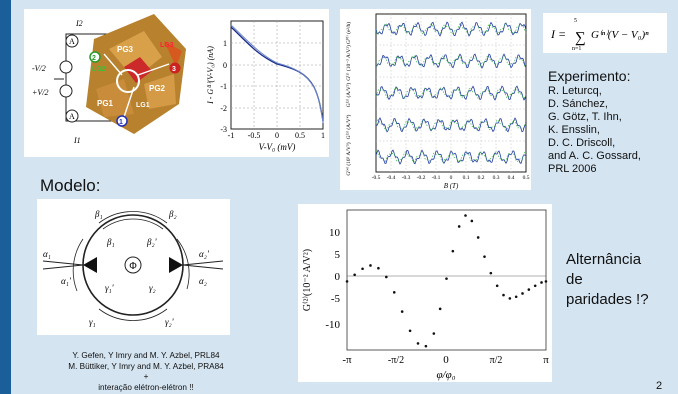 Image resolution: width=678 pixels, height=394 pixels. What do you see at coordinates (348, 158) in the screenshot?
I see `svg-text: G⁽⁴⁾ (10³ A/V⁵)` at bounding box center [348, 158].